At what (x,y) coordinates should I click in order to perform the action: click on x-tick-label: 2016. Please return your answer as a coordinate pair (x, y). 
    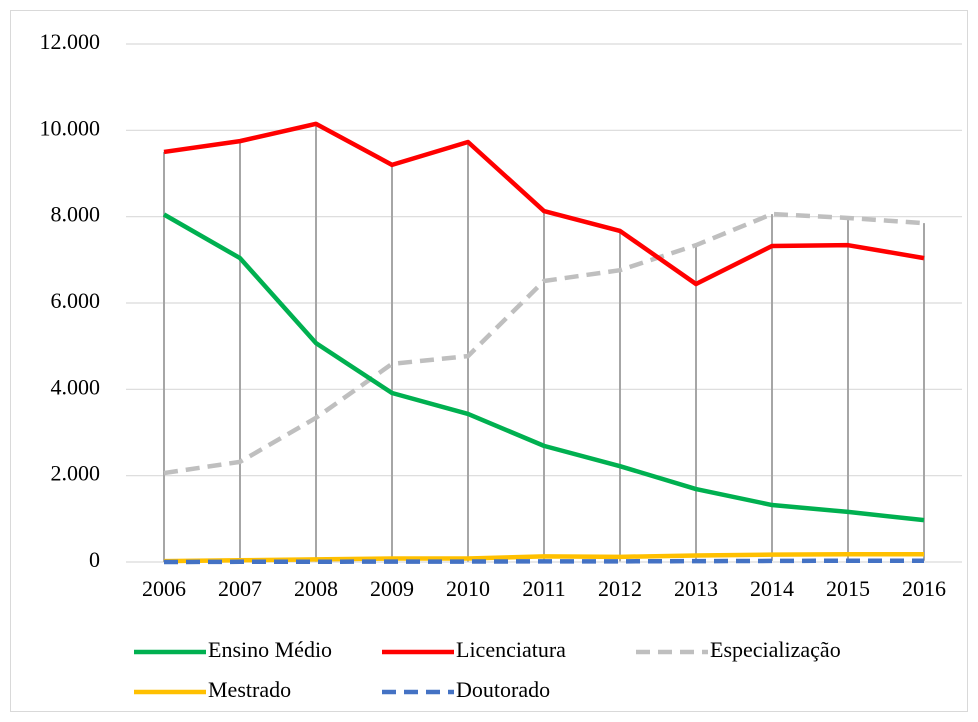
    Looking at the image, I should click on (924, 588).